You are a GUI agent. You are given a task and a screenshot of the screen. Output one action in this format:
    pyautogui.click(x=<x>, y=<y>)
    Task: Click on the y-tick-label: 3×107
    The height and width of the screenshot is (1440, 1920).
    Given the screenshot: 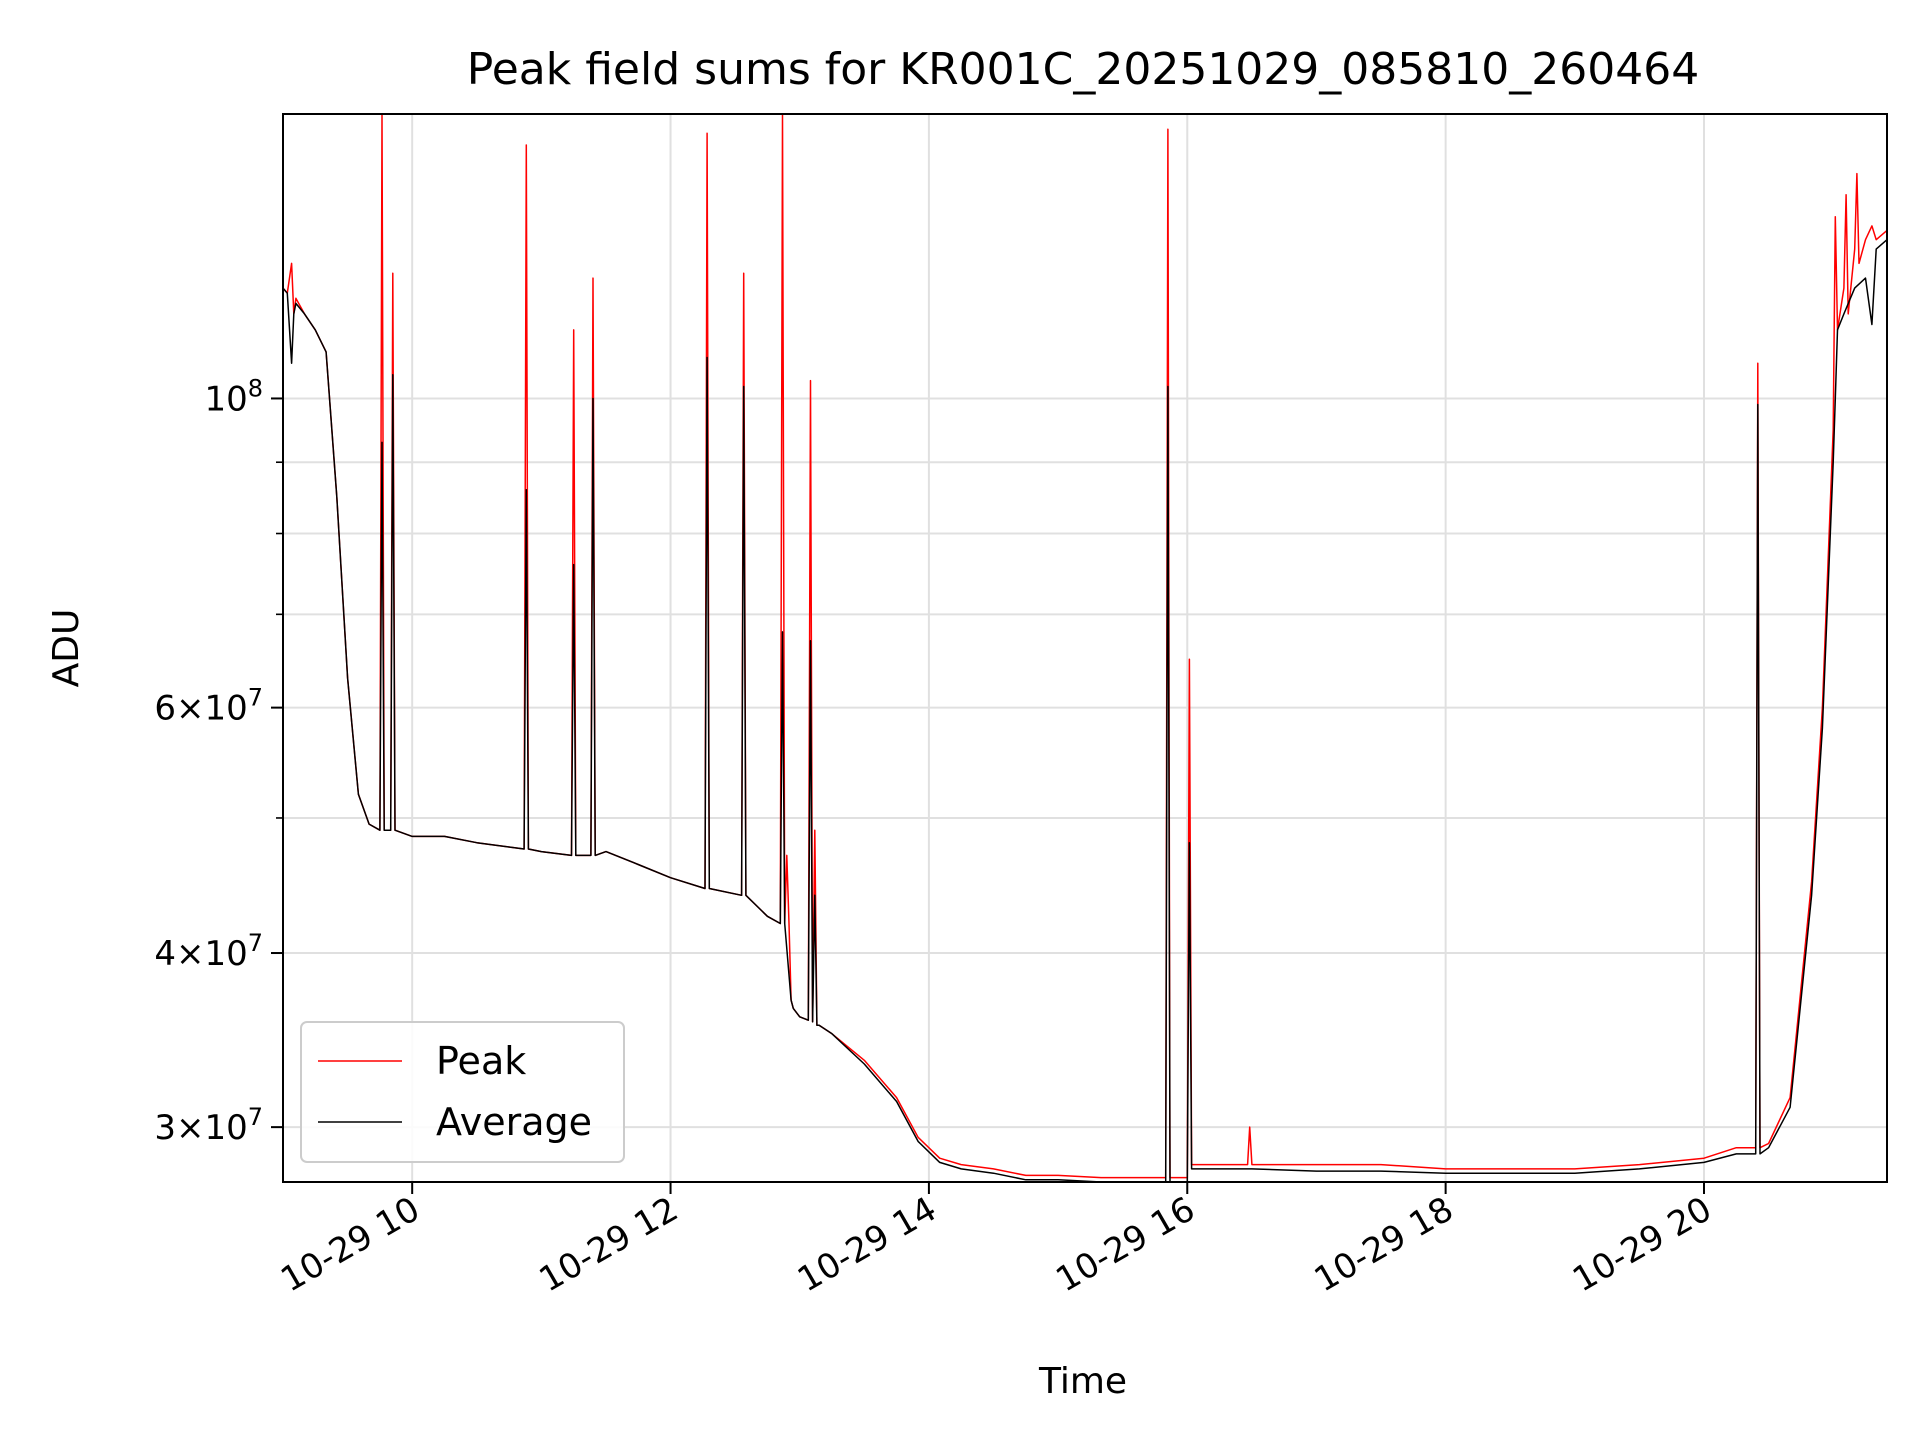 What is the action you would take?
    pyautogui.click(x=208, y=1125)
    